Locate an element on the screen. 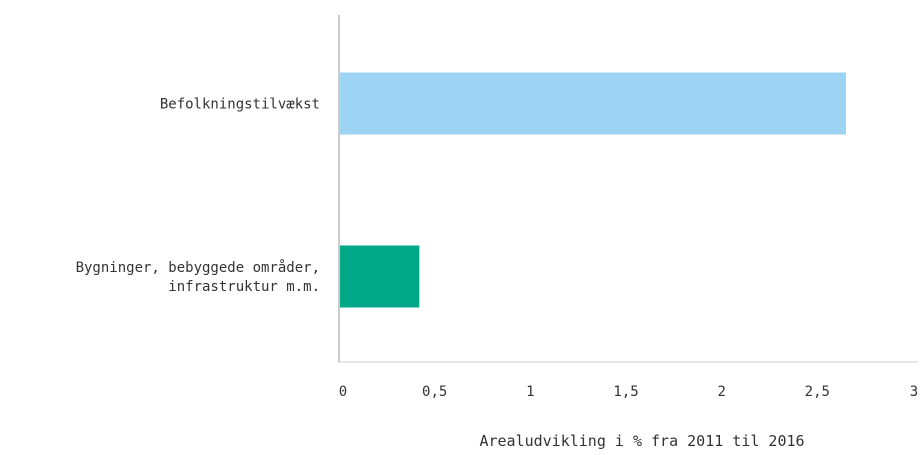 The width and height of the screenshot is (922, 455). x-tick-label: 0 is located at coordinates (343, 392).